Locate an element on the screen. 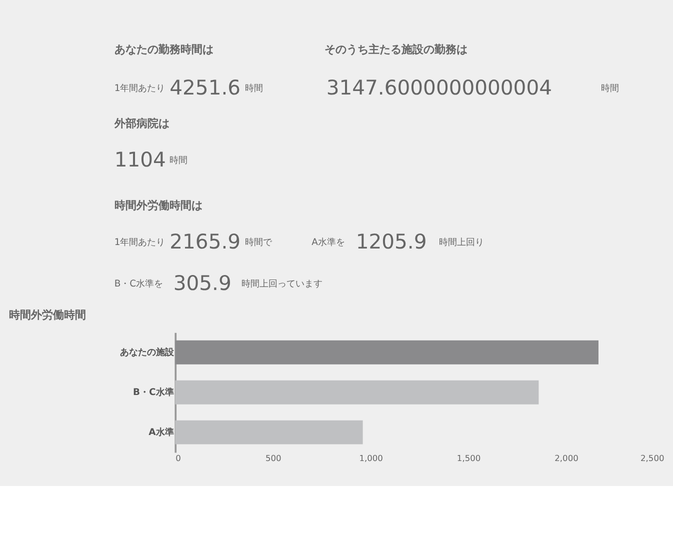  text: 時間上回り is located at coordinates (461, 242).